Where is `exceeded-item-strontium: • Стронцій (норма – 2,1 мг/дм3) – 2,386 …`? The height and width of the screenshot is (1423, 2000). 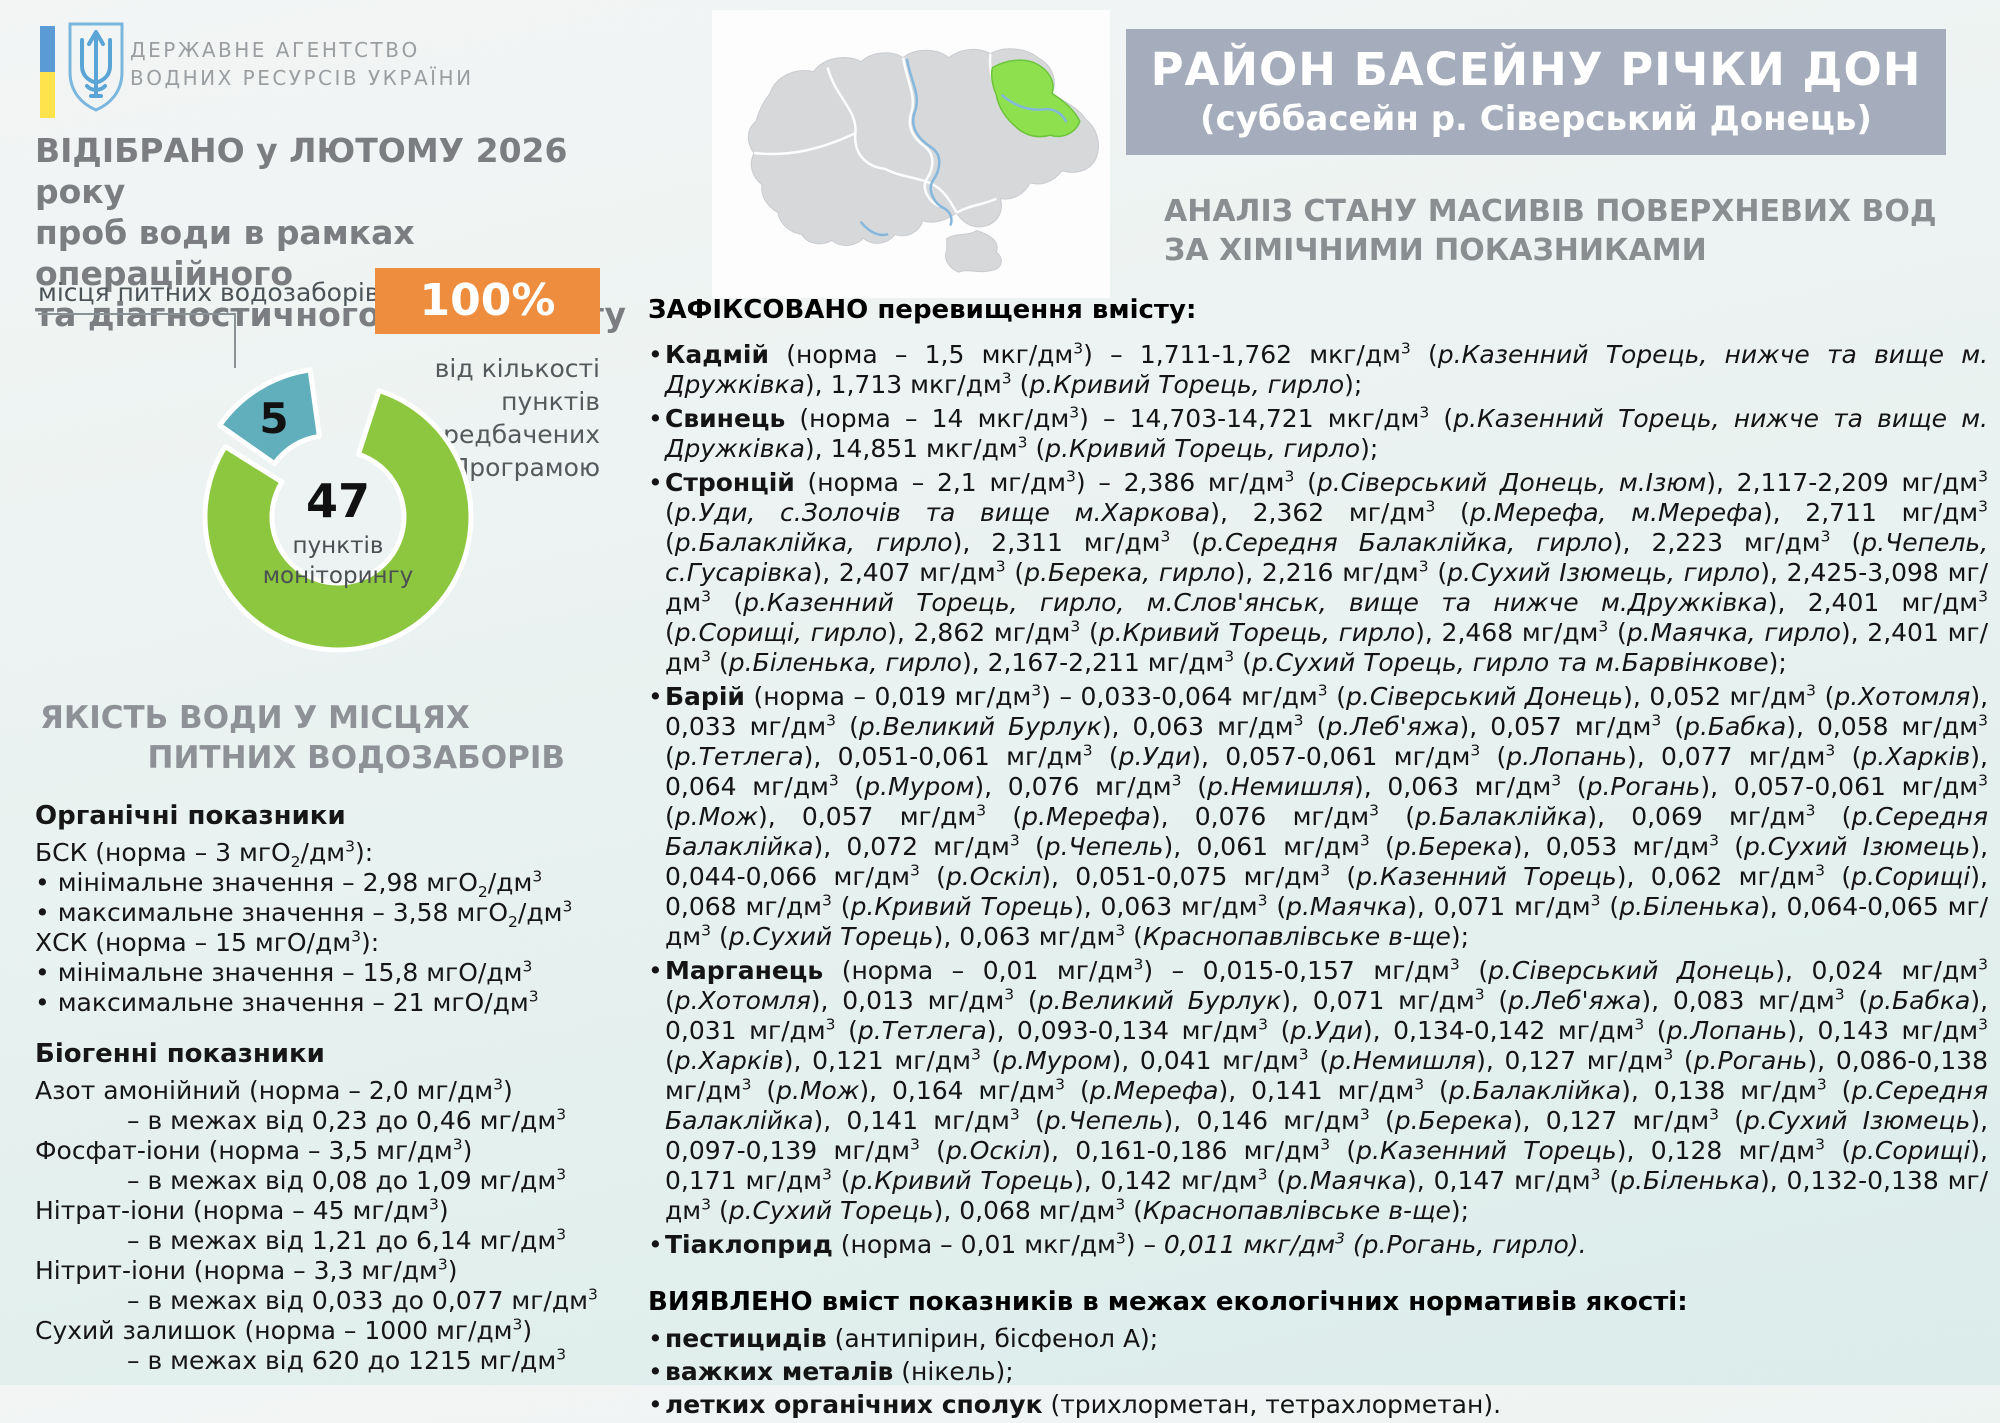 exceeded-item-strontium: • Стронцій (норма – 2,1 мг/дм3) – 2,386 … is located at coordinates (1318, 573).